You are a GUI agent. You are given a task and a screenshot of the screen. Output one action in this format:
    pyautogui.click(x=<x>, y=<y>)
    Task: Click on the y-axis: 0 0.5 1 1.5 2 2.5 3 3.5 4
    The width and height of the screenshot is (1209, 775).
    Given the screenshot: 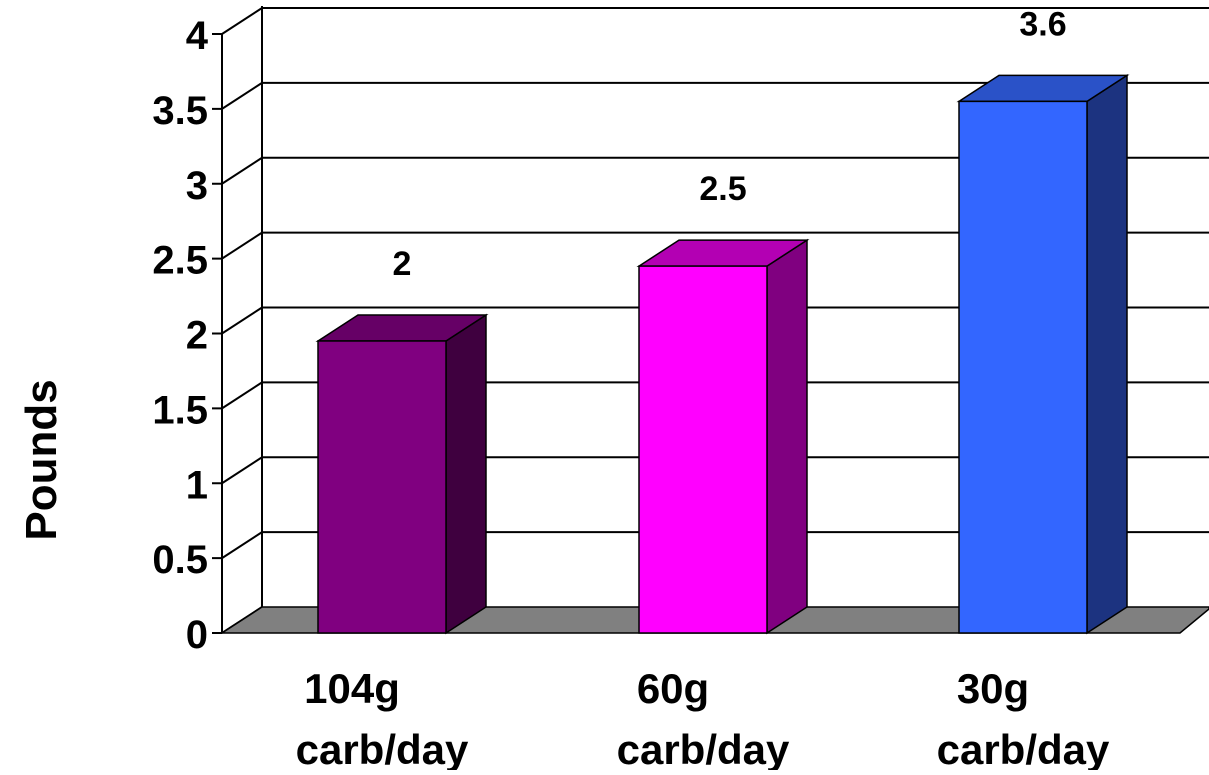 What is the action you would take?
    pyautogui.click(x=187, y=335)
    